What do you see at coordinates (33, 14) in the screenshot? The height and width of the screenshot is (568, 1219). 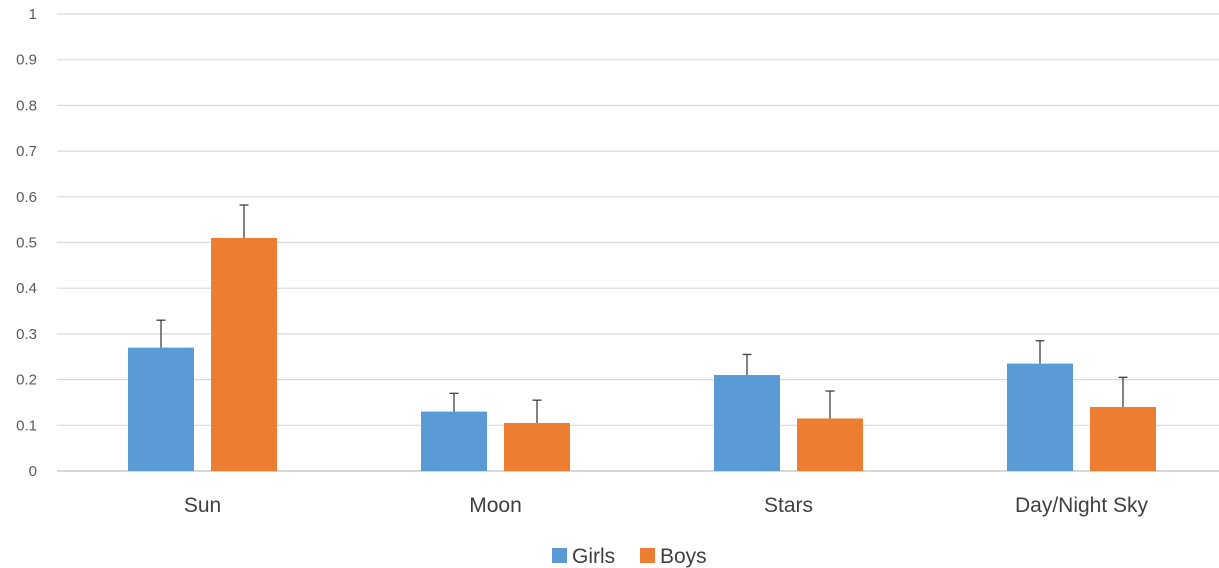 I see `y-tick-label: 1` at bounding box center [33, 14].